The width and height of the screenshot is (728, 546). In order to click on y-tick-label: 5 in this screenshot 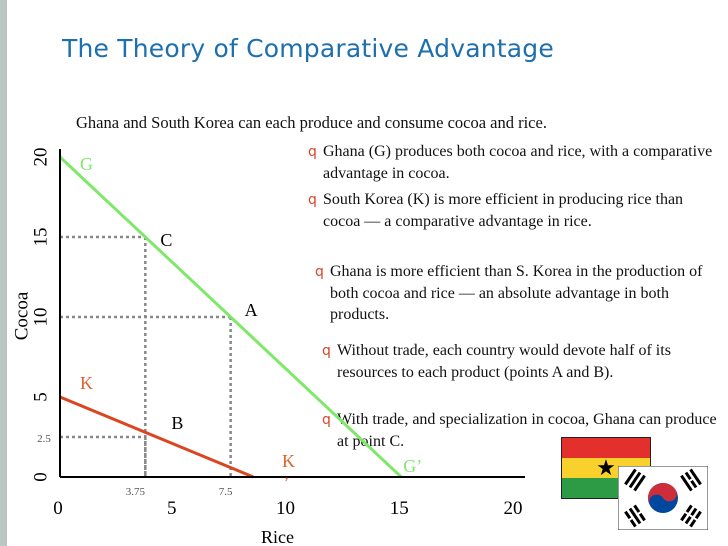, I will do `click(41, 397)`.